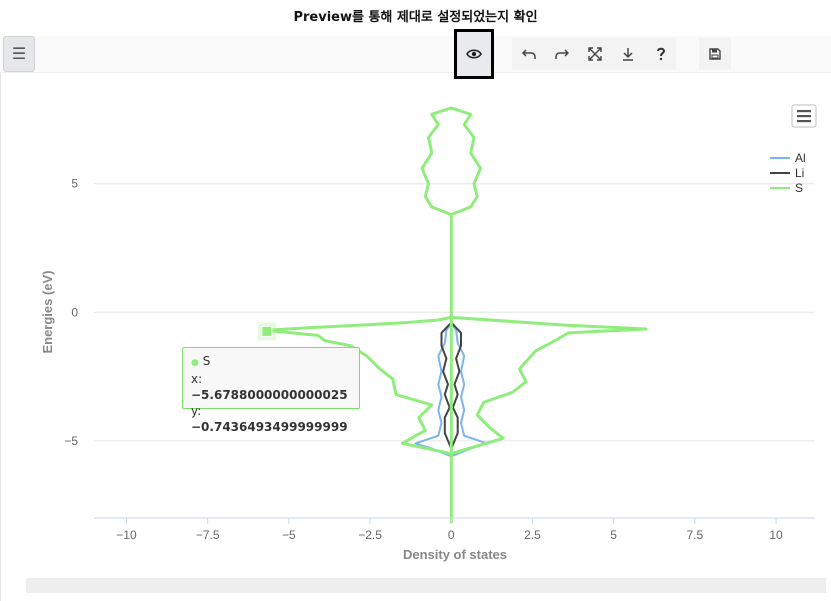 This screenshot has height=601, width=831. I want to click on y-tick-label: −5, so click(71, 441).